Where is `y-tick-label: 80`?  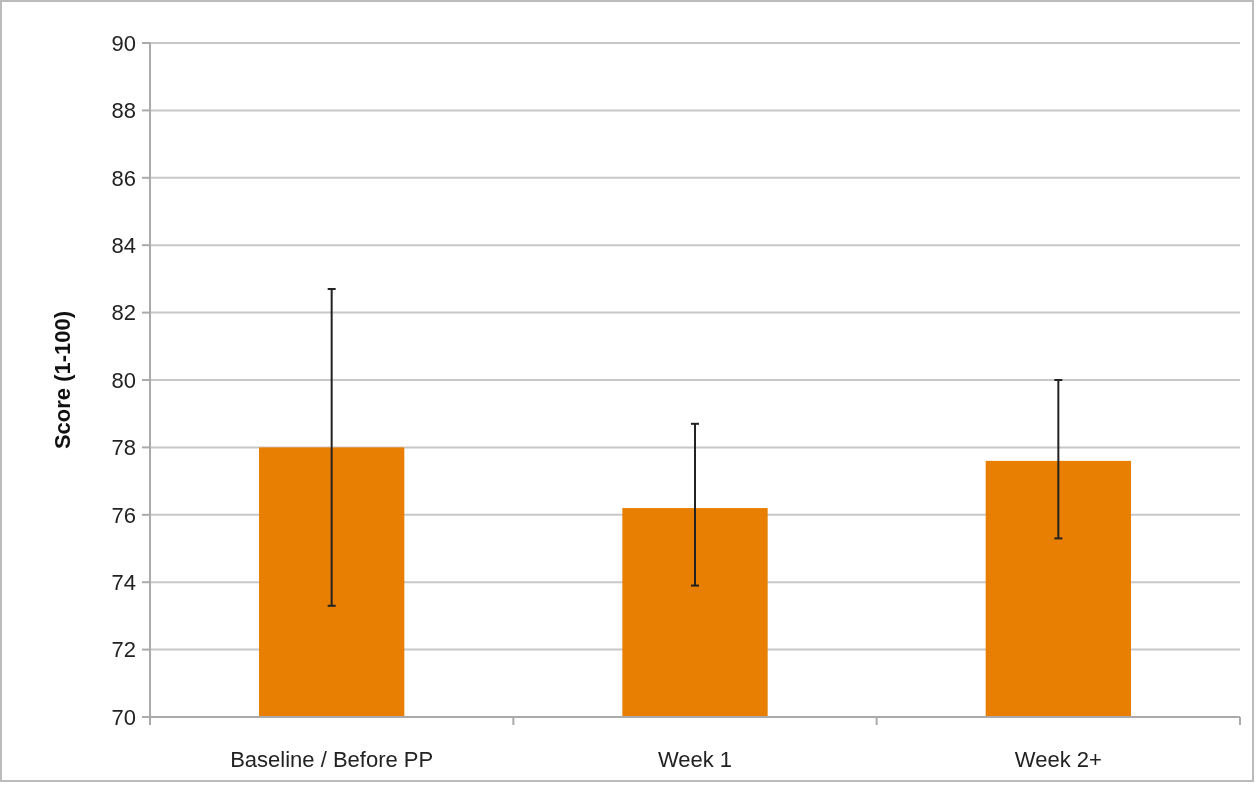
y-tick-label: 80 is located at coordinates (123, 380).